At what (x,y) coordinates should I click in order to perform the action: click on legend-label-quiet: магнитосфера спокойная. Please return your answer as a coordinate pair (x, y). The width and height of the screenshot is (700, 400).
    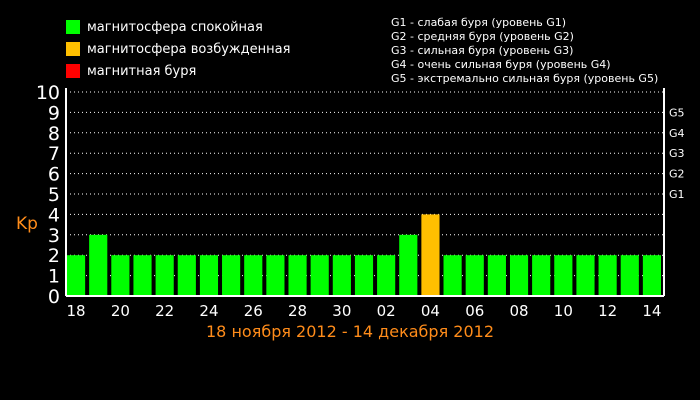
    Looking at the image, I should click on (175, 27).